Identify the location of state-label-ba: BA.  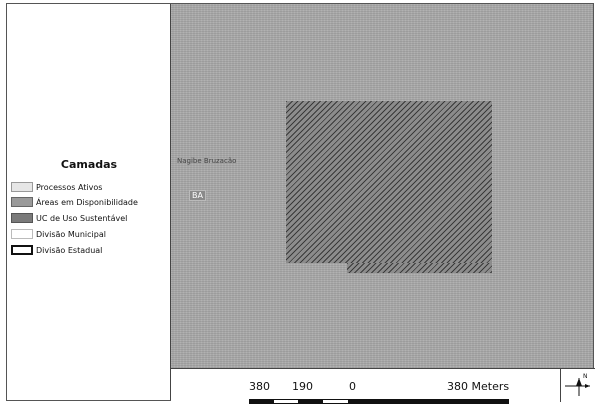
(197, 195).